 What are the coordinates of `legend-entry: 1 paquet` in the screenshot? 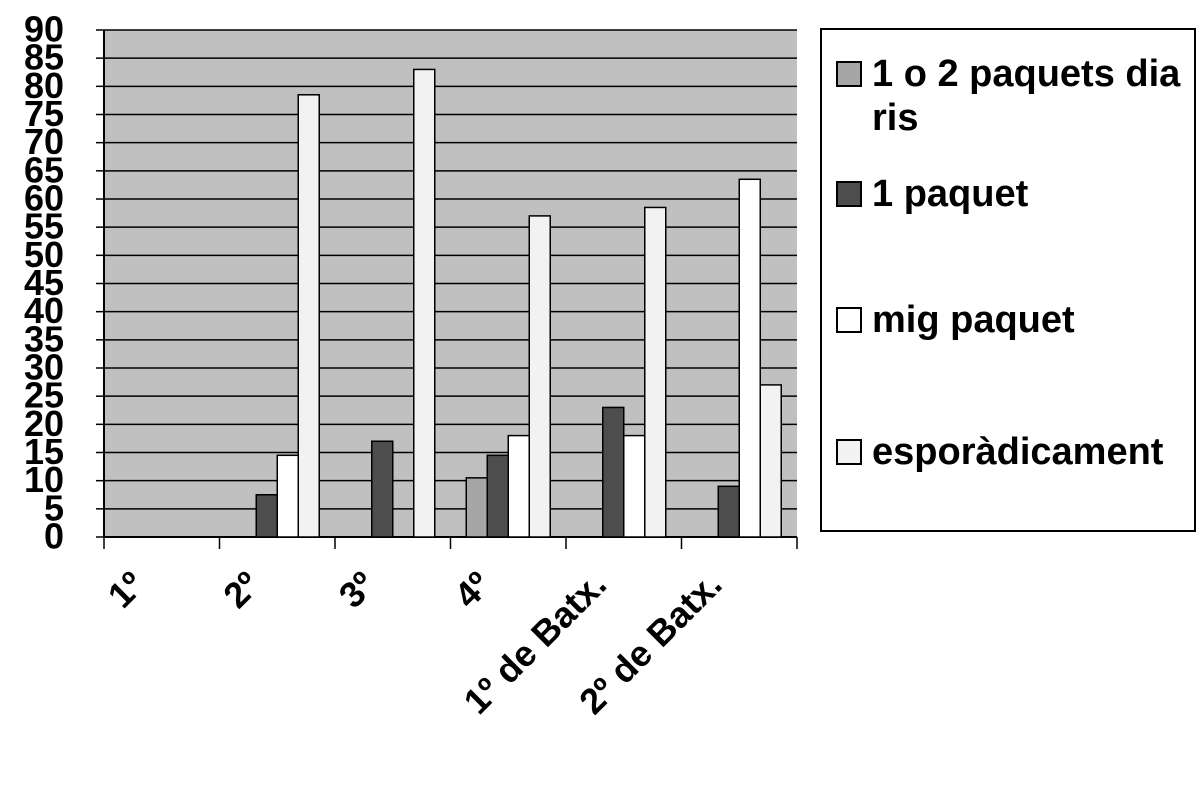 It's located at (1016, 194).